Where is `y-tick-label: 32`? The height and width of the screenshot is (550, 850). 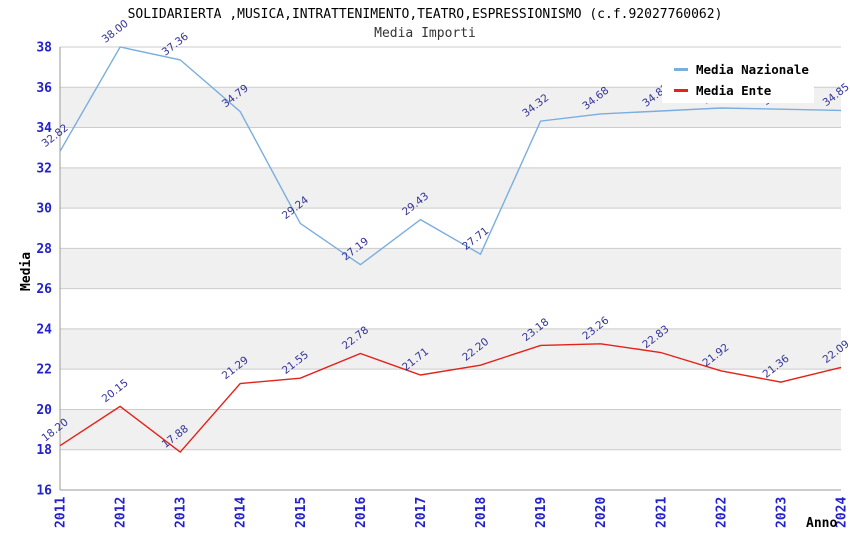
y-tick-label: 32 is located at coordinates (44, 168).